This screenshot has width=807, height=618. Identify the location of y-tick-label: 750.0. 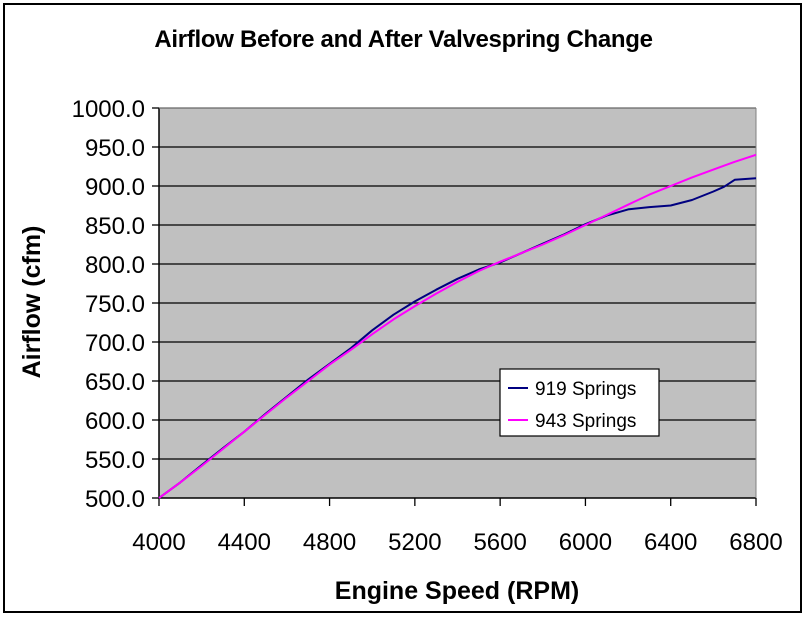
(115, 304).